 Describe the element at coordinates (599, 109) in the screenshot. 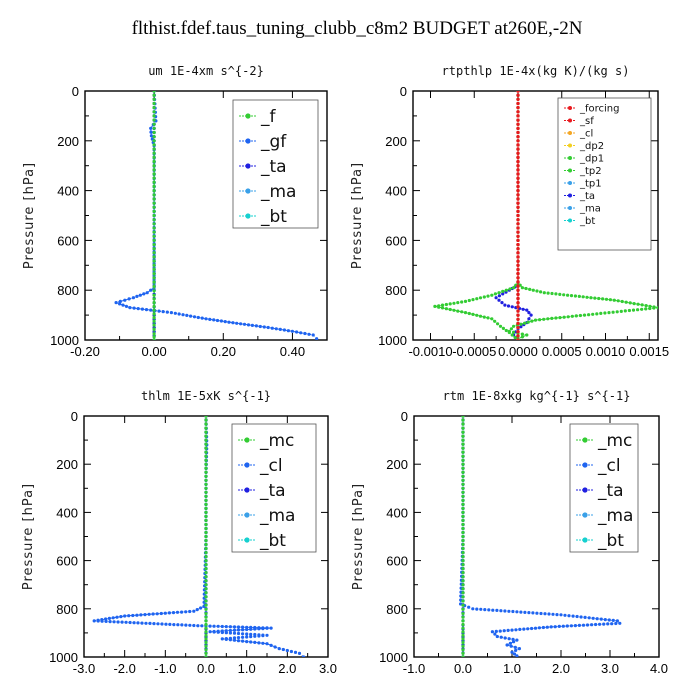

I see `legend-label: _forcing` at that location.